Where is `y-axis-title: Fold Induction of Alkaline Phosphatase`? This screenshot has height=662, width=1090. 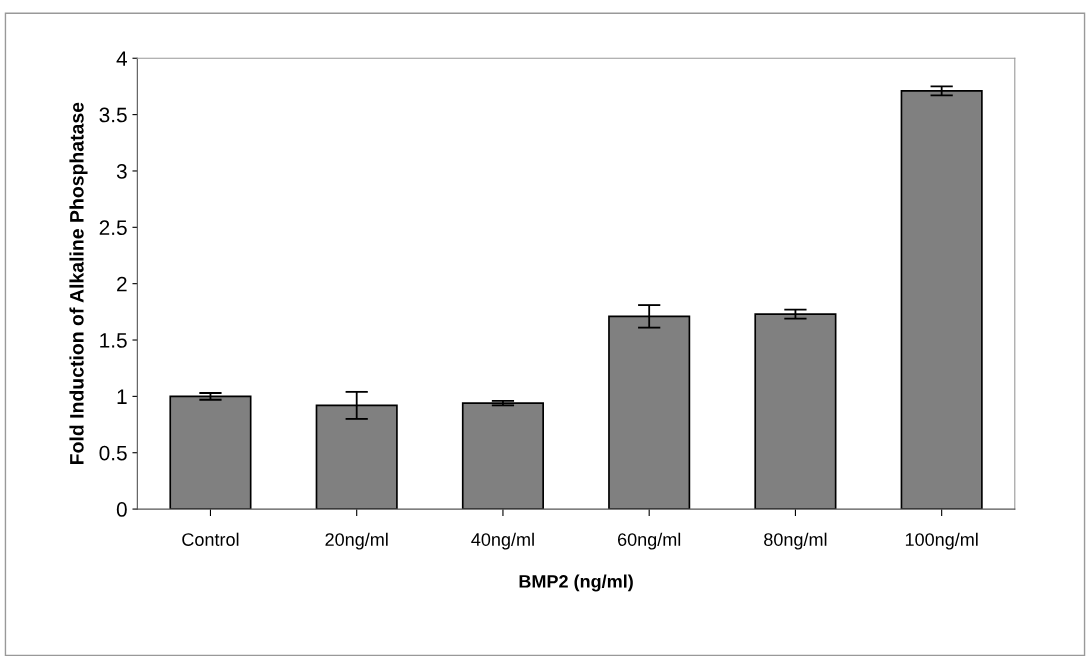
y-axis-title: Fold Induction of Alkaline Phosphatase is located at coordinates (78, 283).